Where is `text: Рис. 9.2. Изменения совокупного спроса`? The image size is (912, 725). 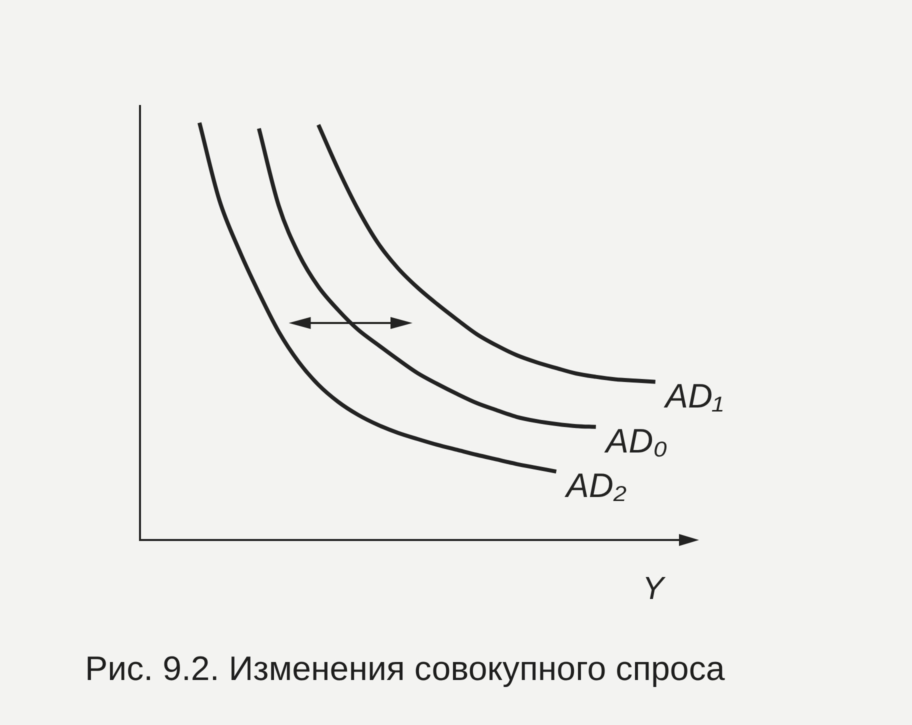 text: Рис. 9.2. Изменения совокупного спроса is located at coordinates (405, 669).